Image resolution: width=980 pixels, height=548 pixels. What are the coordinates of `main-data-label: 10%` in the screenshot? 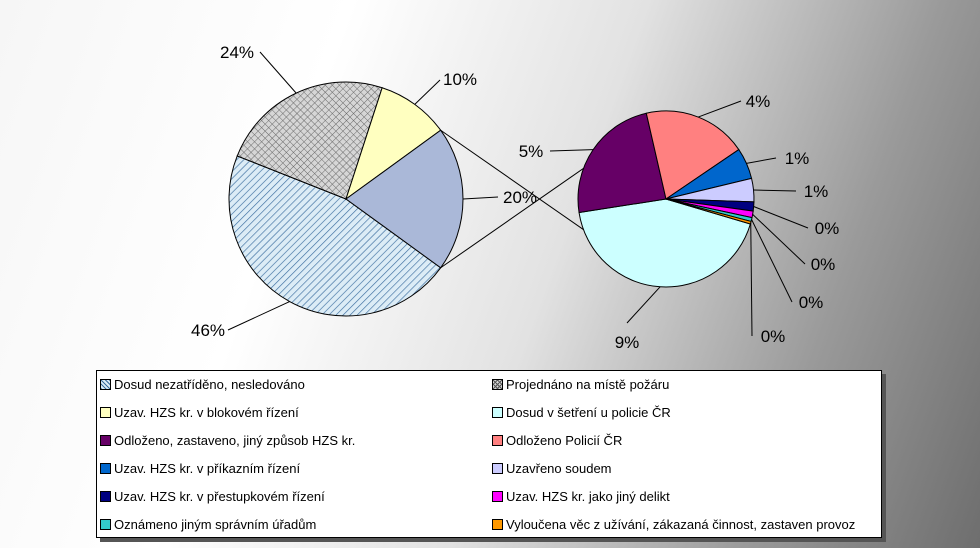 It's located at (460, 79).